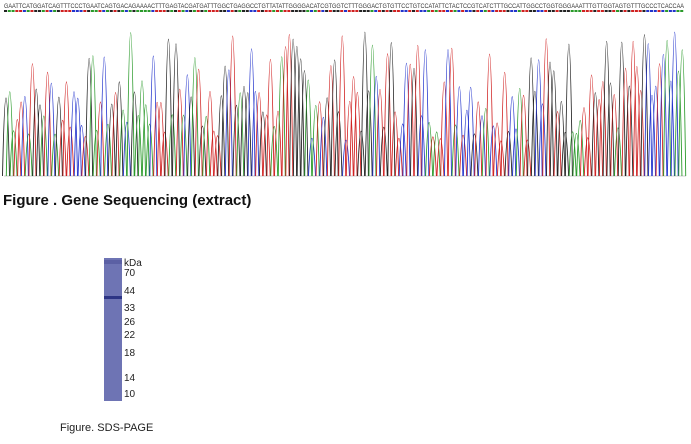 The image size is (691, 444). Describe the element at coordinates (130, 322) in the screenshot. I see `gel-marker: 26` at that location.